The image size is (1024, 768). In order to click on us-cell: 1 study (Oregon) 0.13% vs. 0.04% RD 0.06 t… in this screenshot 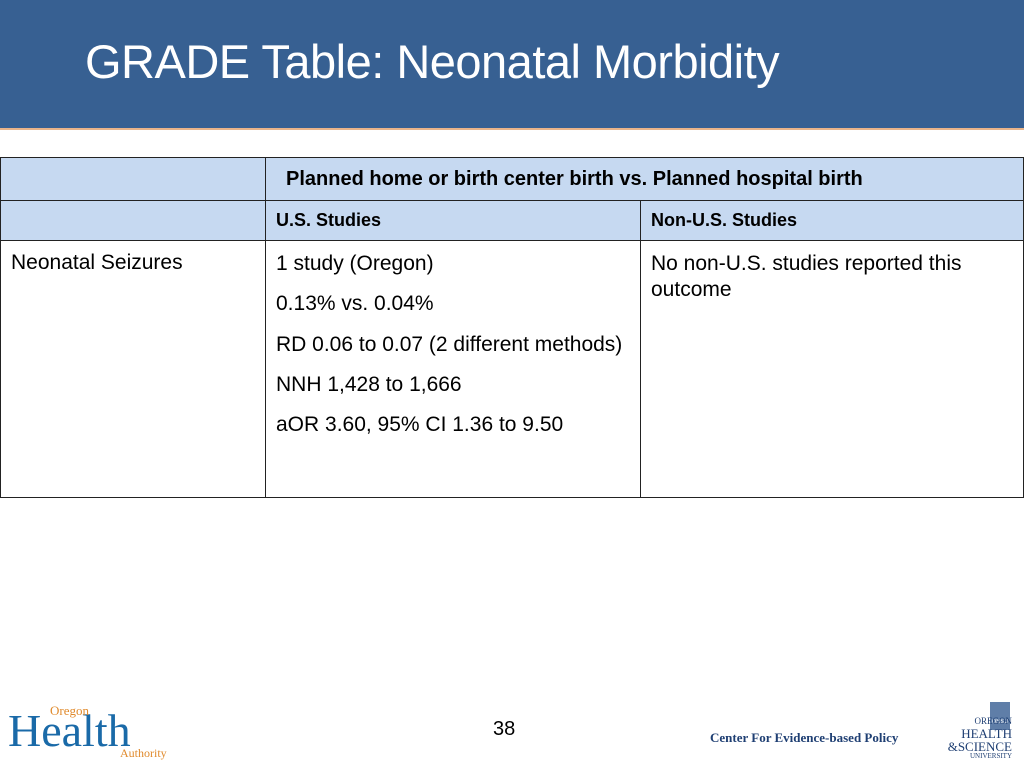, I will do `click(453, 369)`.